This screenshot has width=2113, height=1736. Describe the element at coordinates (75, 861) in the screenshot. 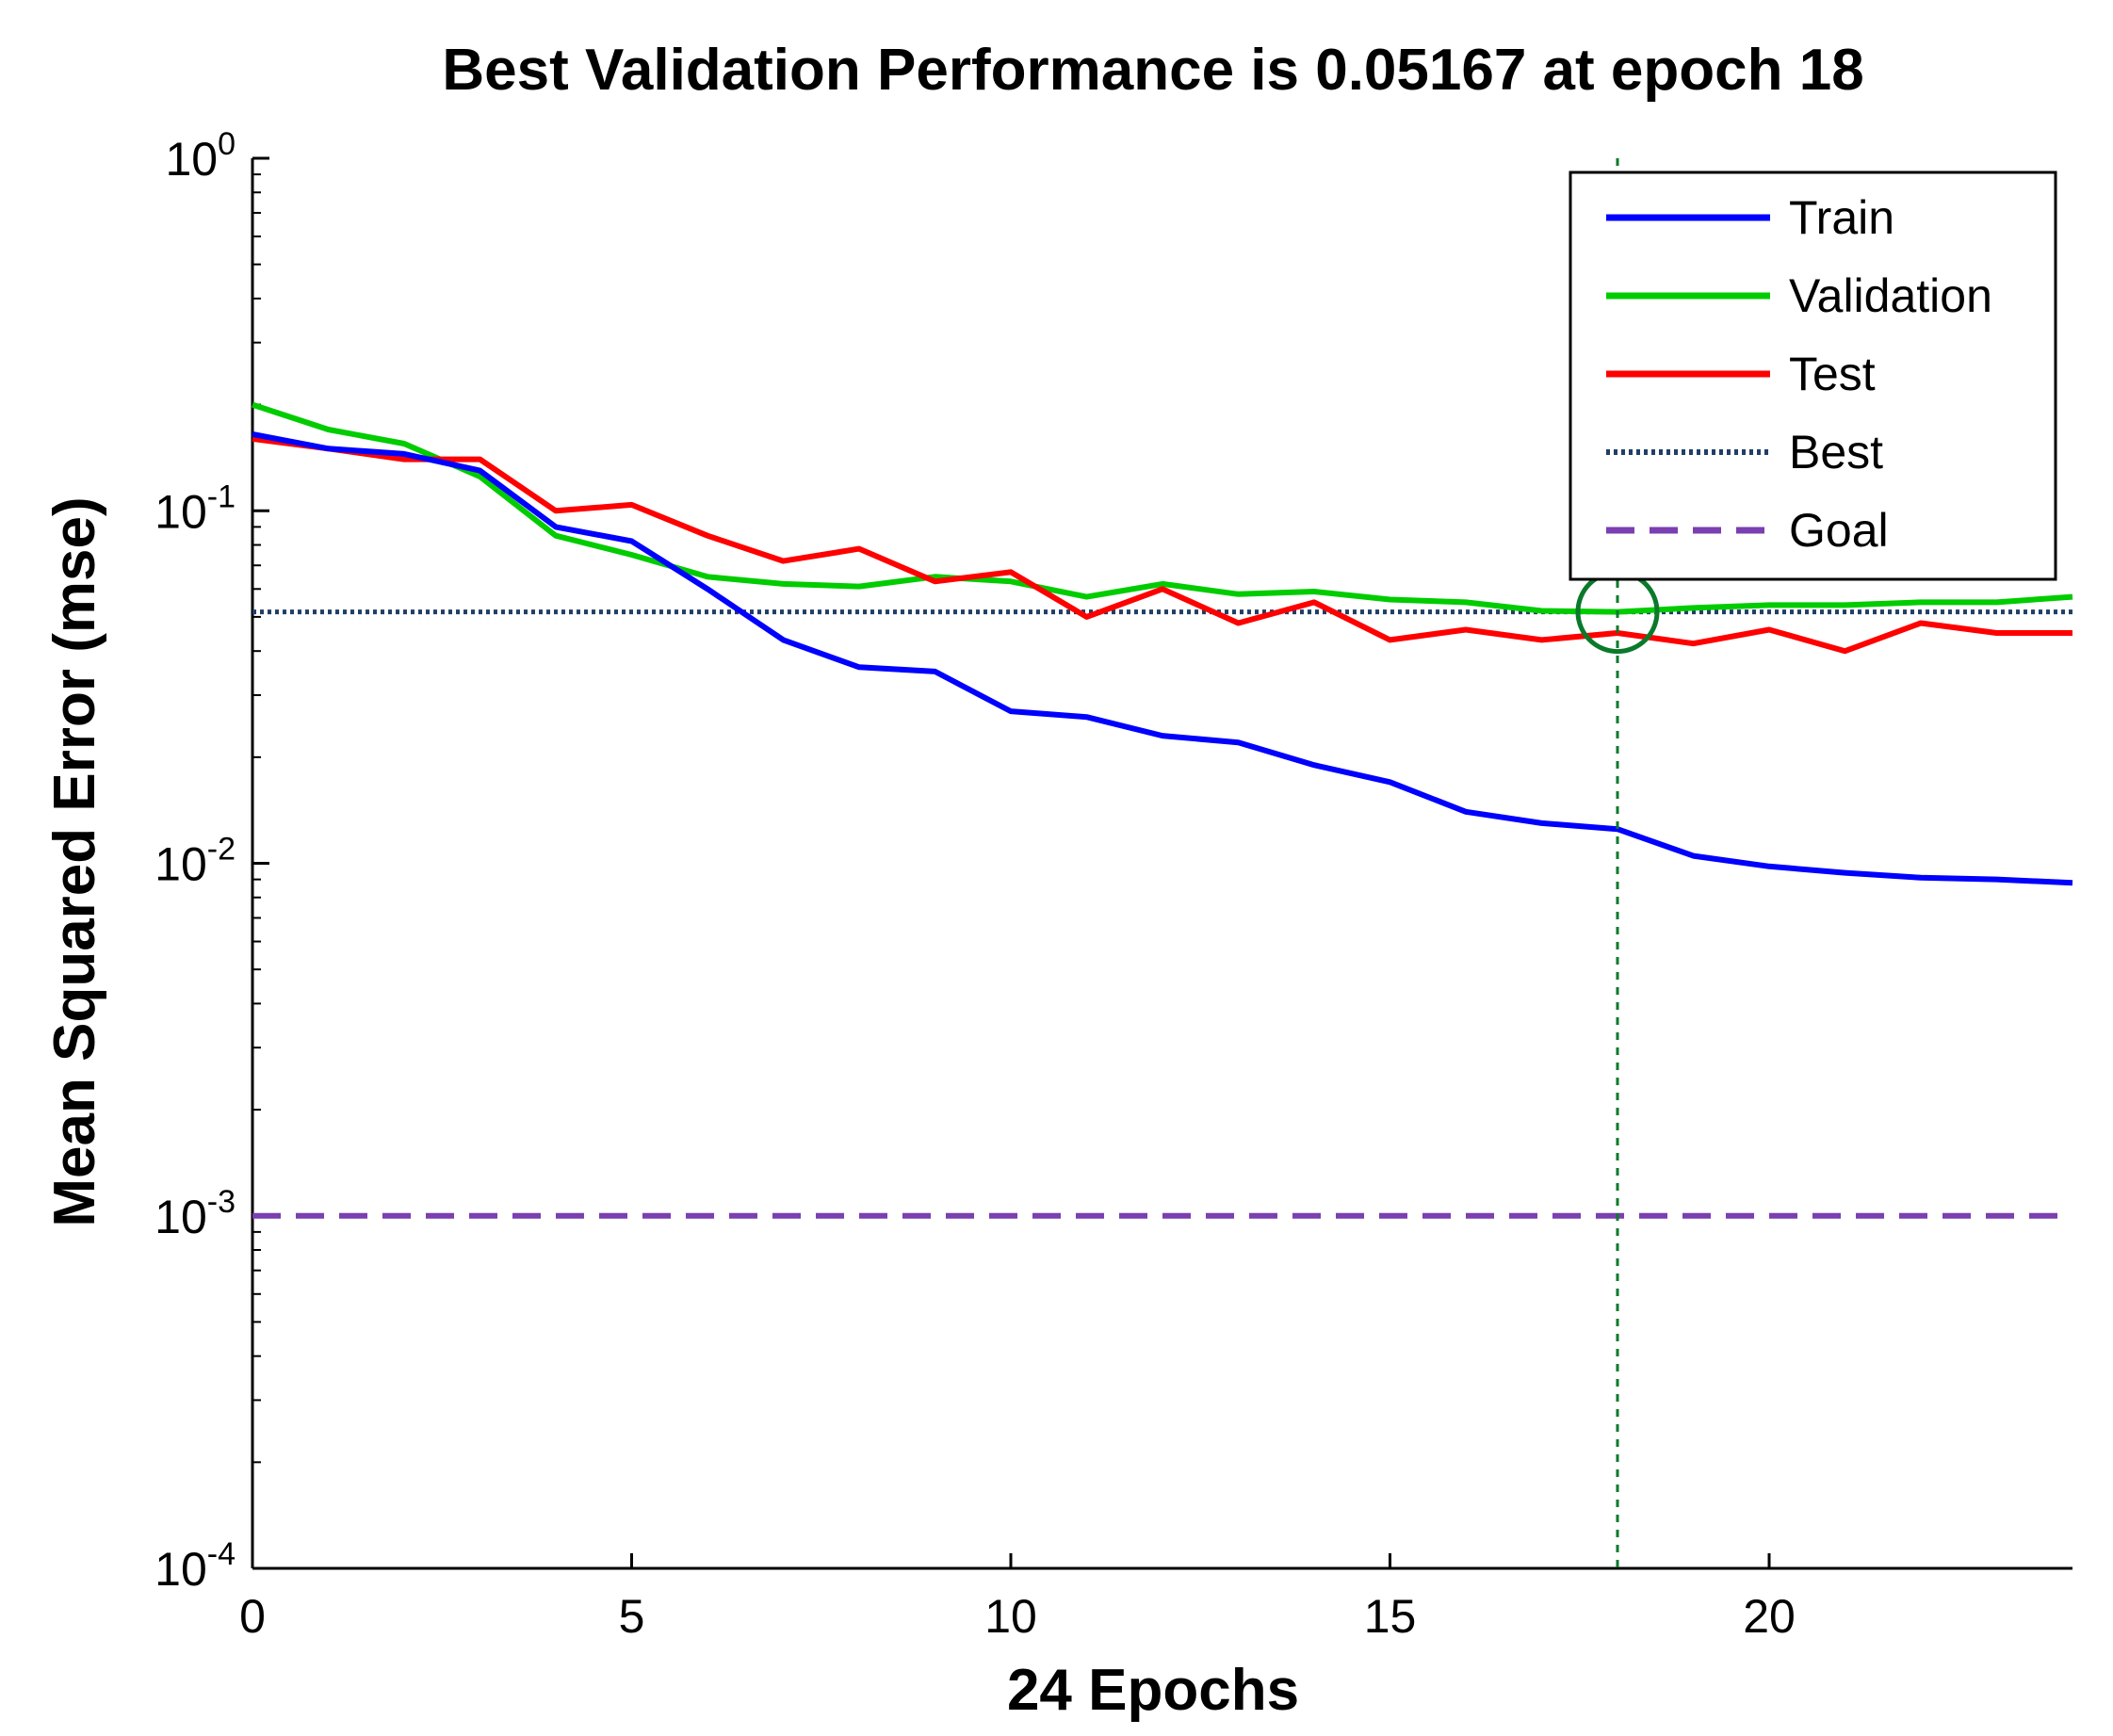

I see `y-axis-label: Mean Squared Error (mse)` at that location.